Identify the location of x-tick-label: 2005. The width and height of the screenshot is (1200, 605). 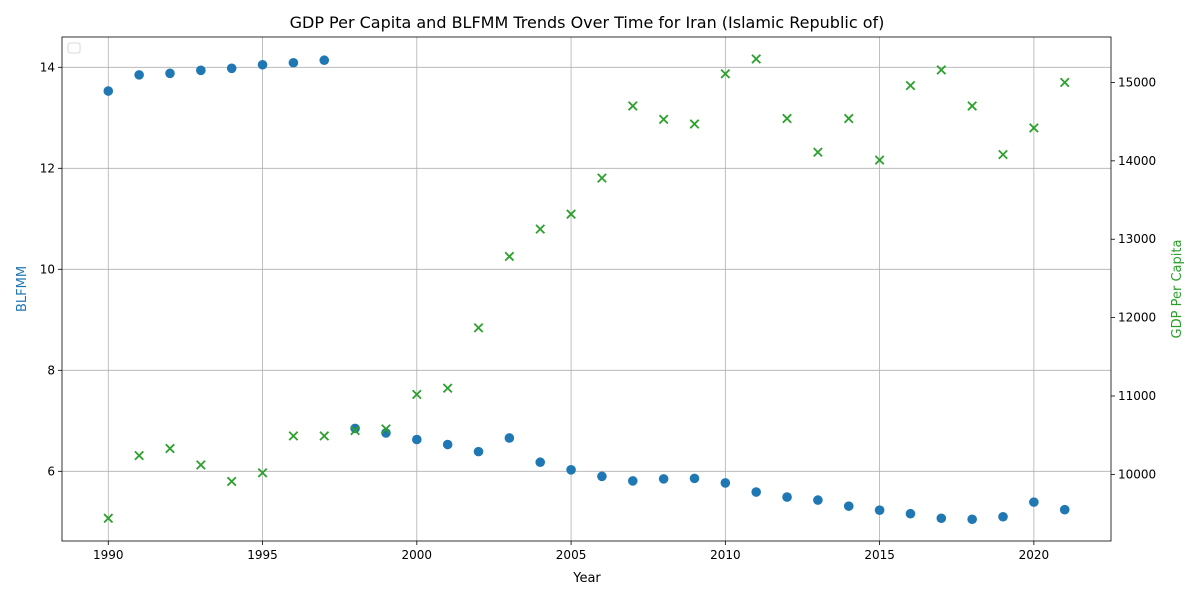
(571, 555).